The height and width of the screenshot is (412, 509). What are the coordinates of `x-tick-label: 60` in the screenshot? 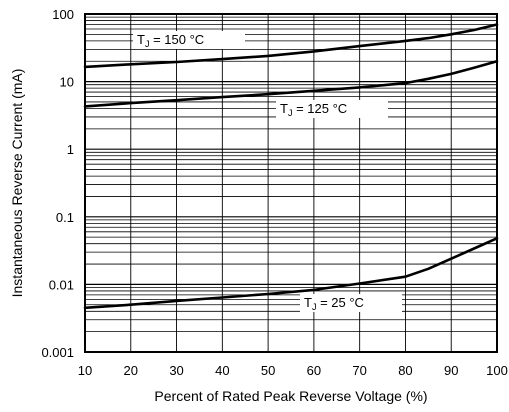 It's located at (314, 370).